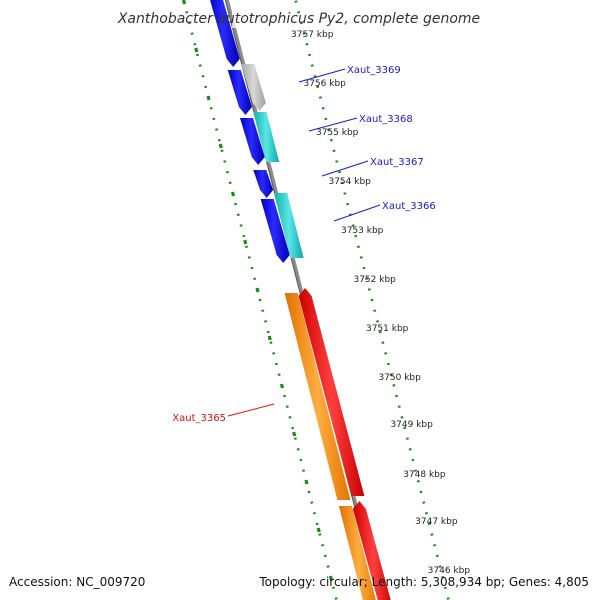 The width and height of the screenshot is (600, 600). I want to click on gene-label-xaut-3367: Xaut_3367, so click(397, 162).